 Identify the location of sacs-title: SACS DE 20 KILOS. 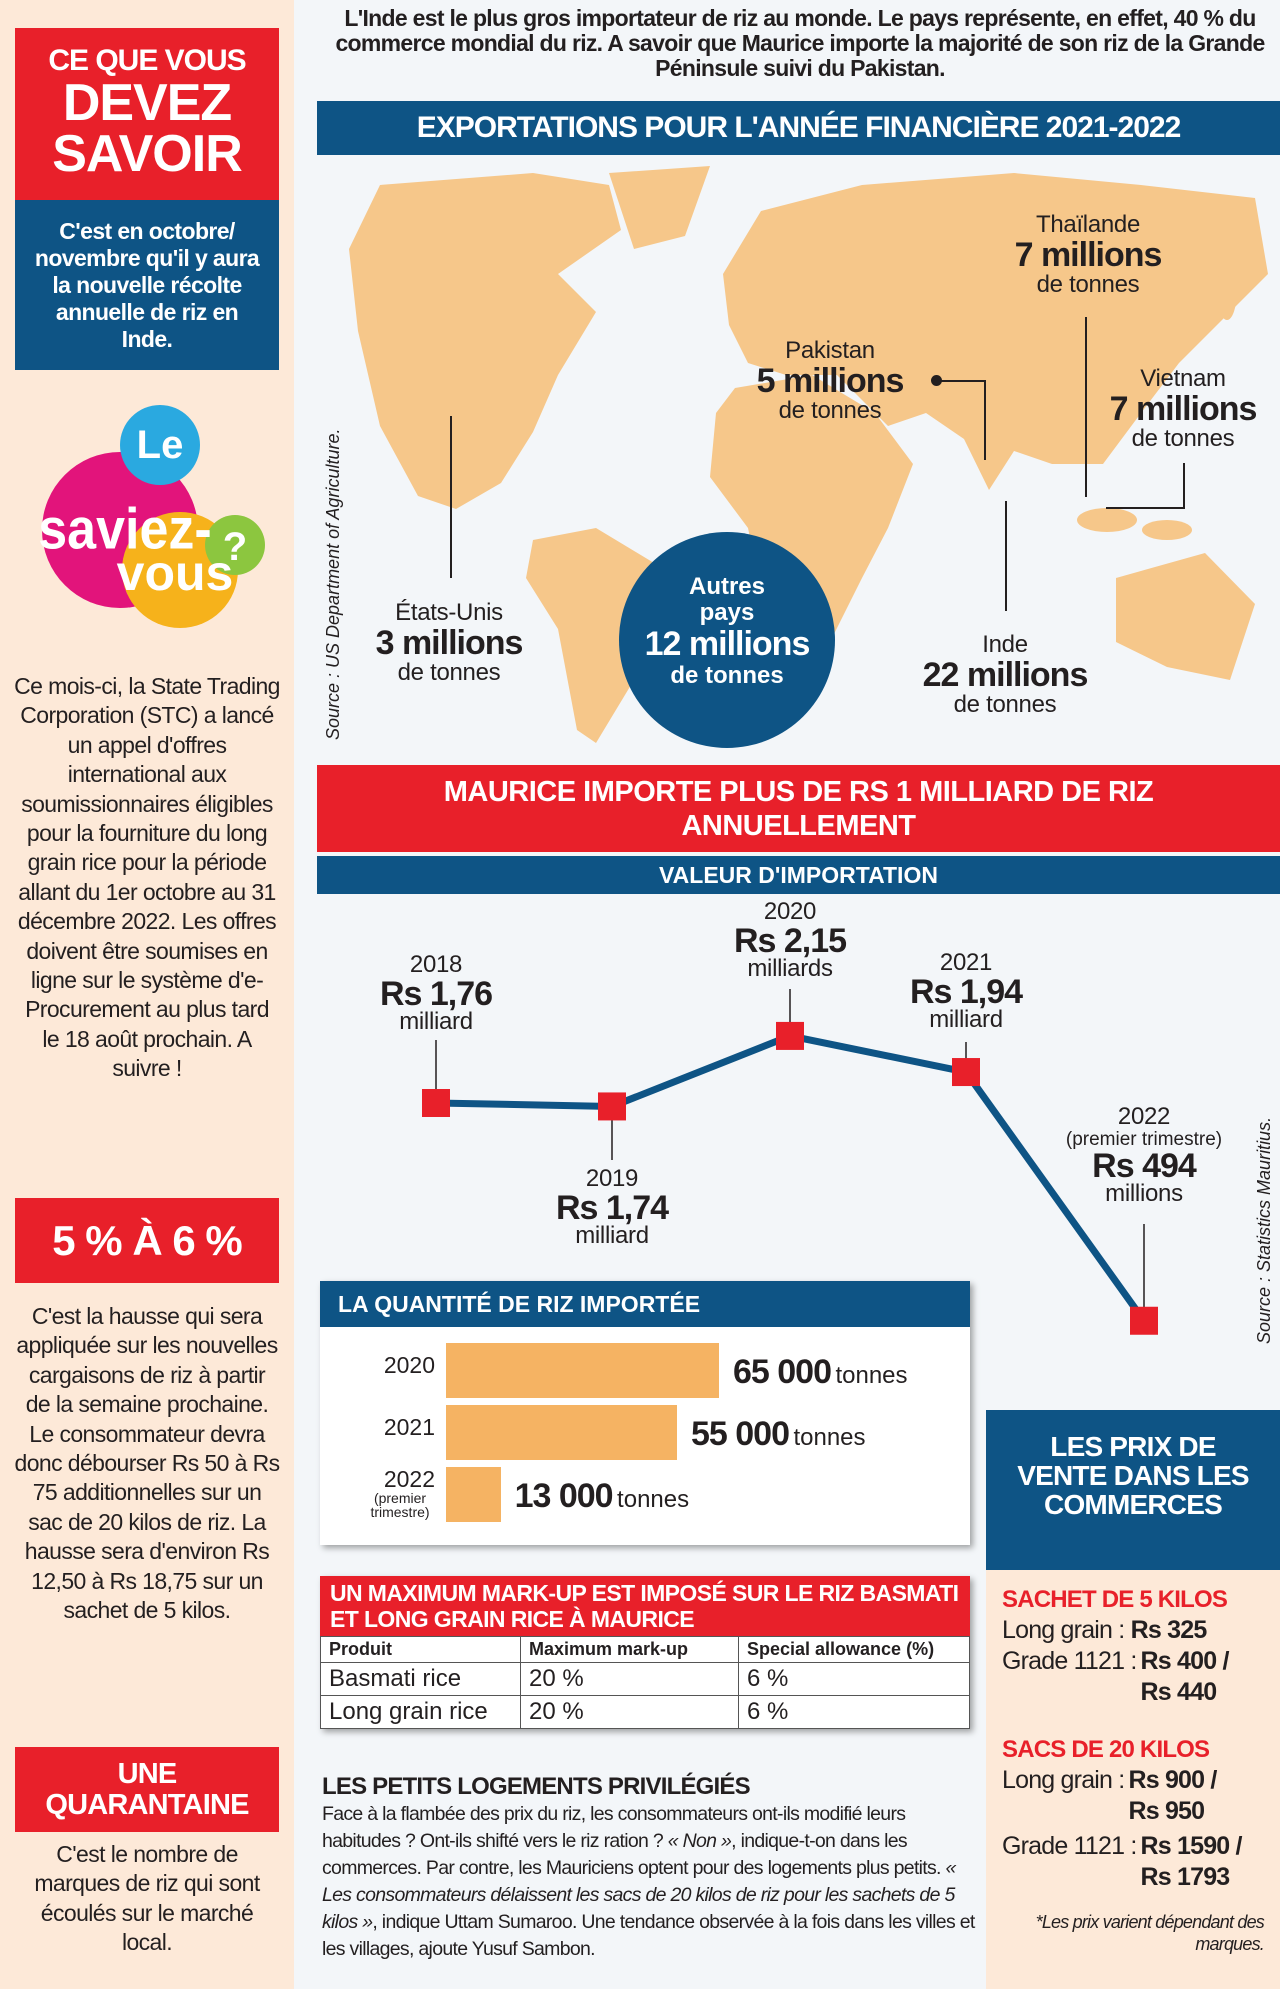
(1106, 1749).